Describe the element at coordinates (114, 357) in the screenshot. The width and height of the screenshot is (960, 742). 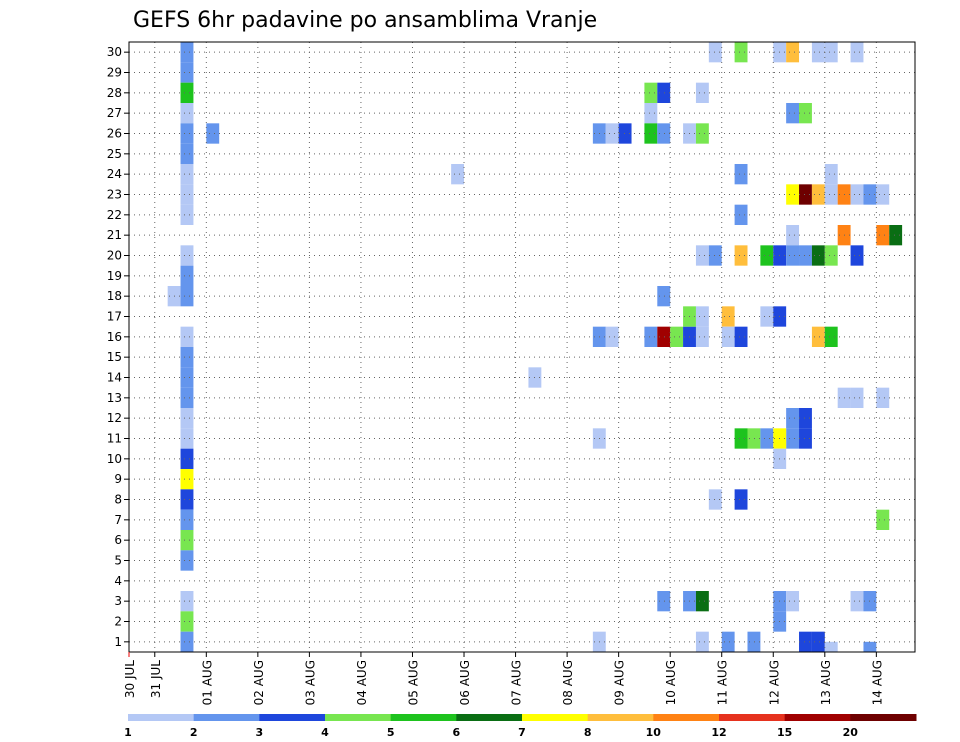
I see `y-tick-label: 15` at that location.